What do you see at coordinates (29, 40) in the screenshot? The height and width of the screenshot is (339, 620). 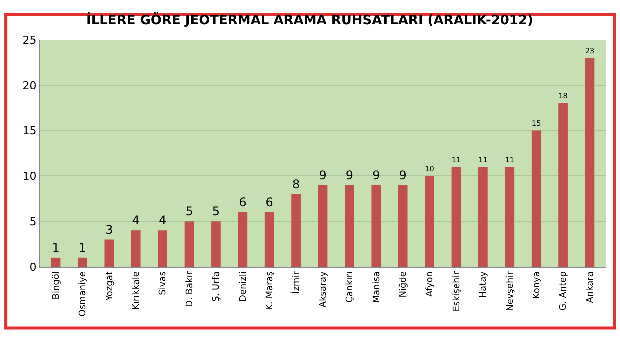 I see `y-tick-label: 25` at bounding box center [29, 40].